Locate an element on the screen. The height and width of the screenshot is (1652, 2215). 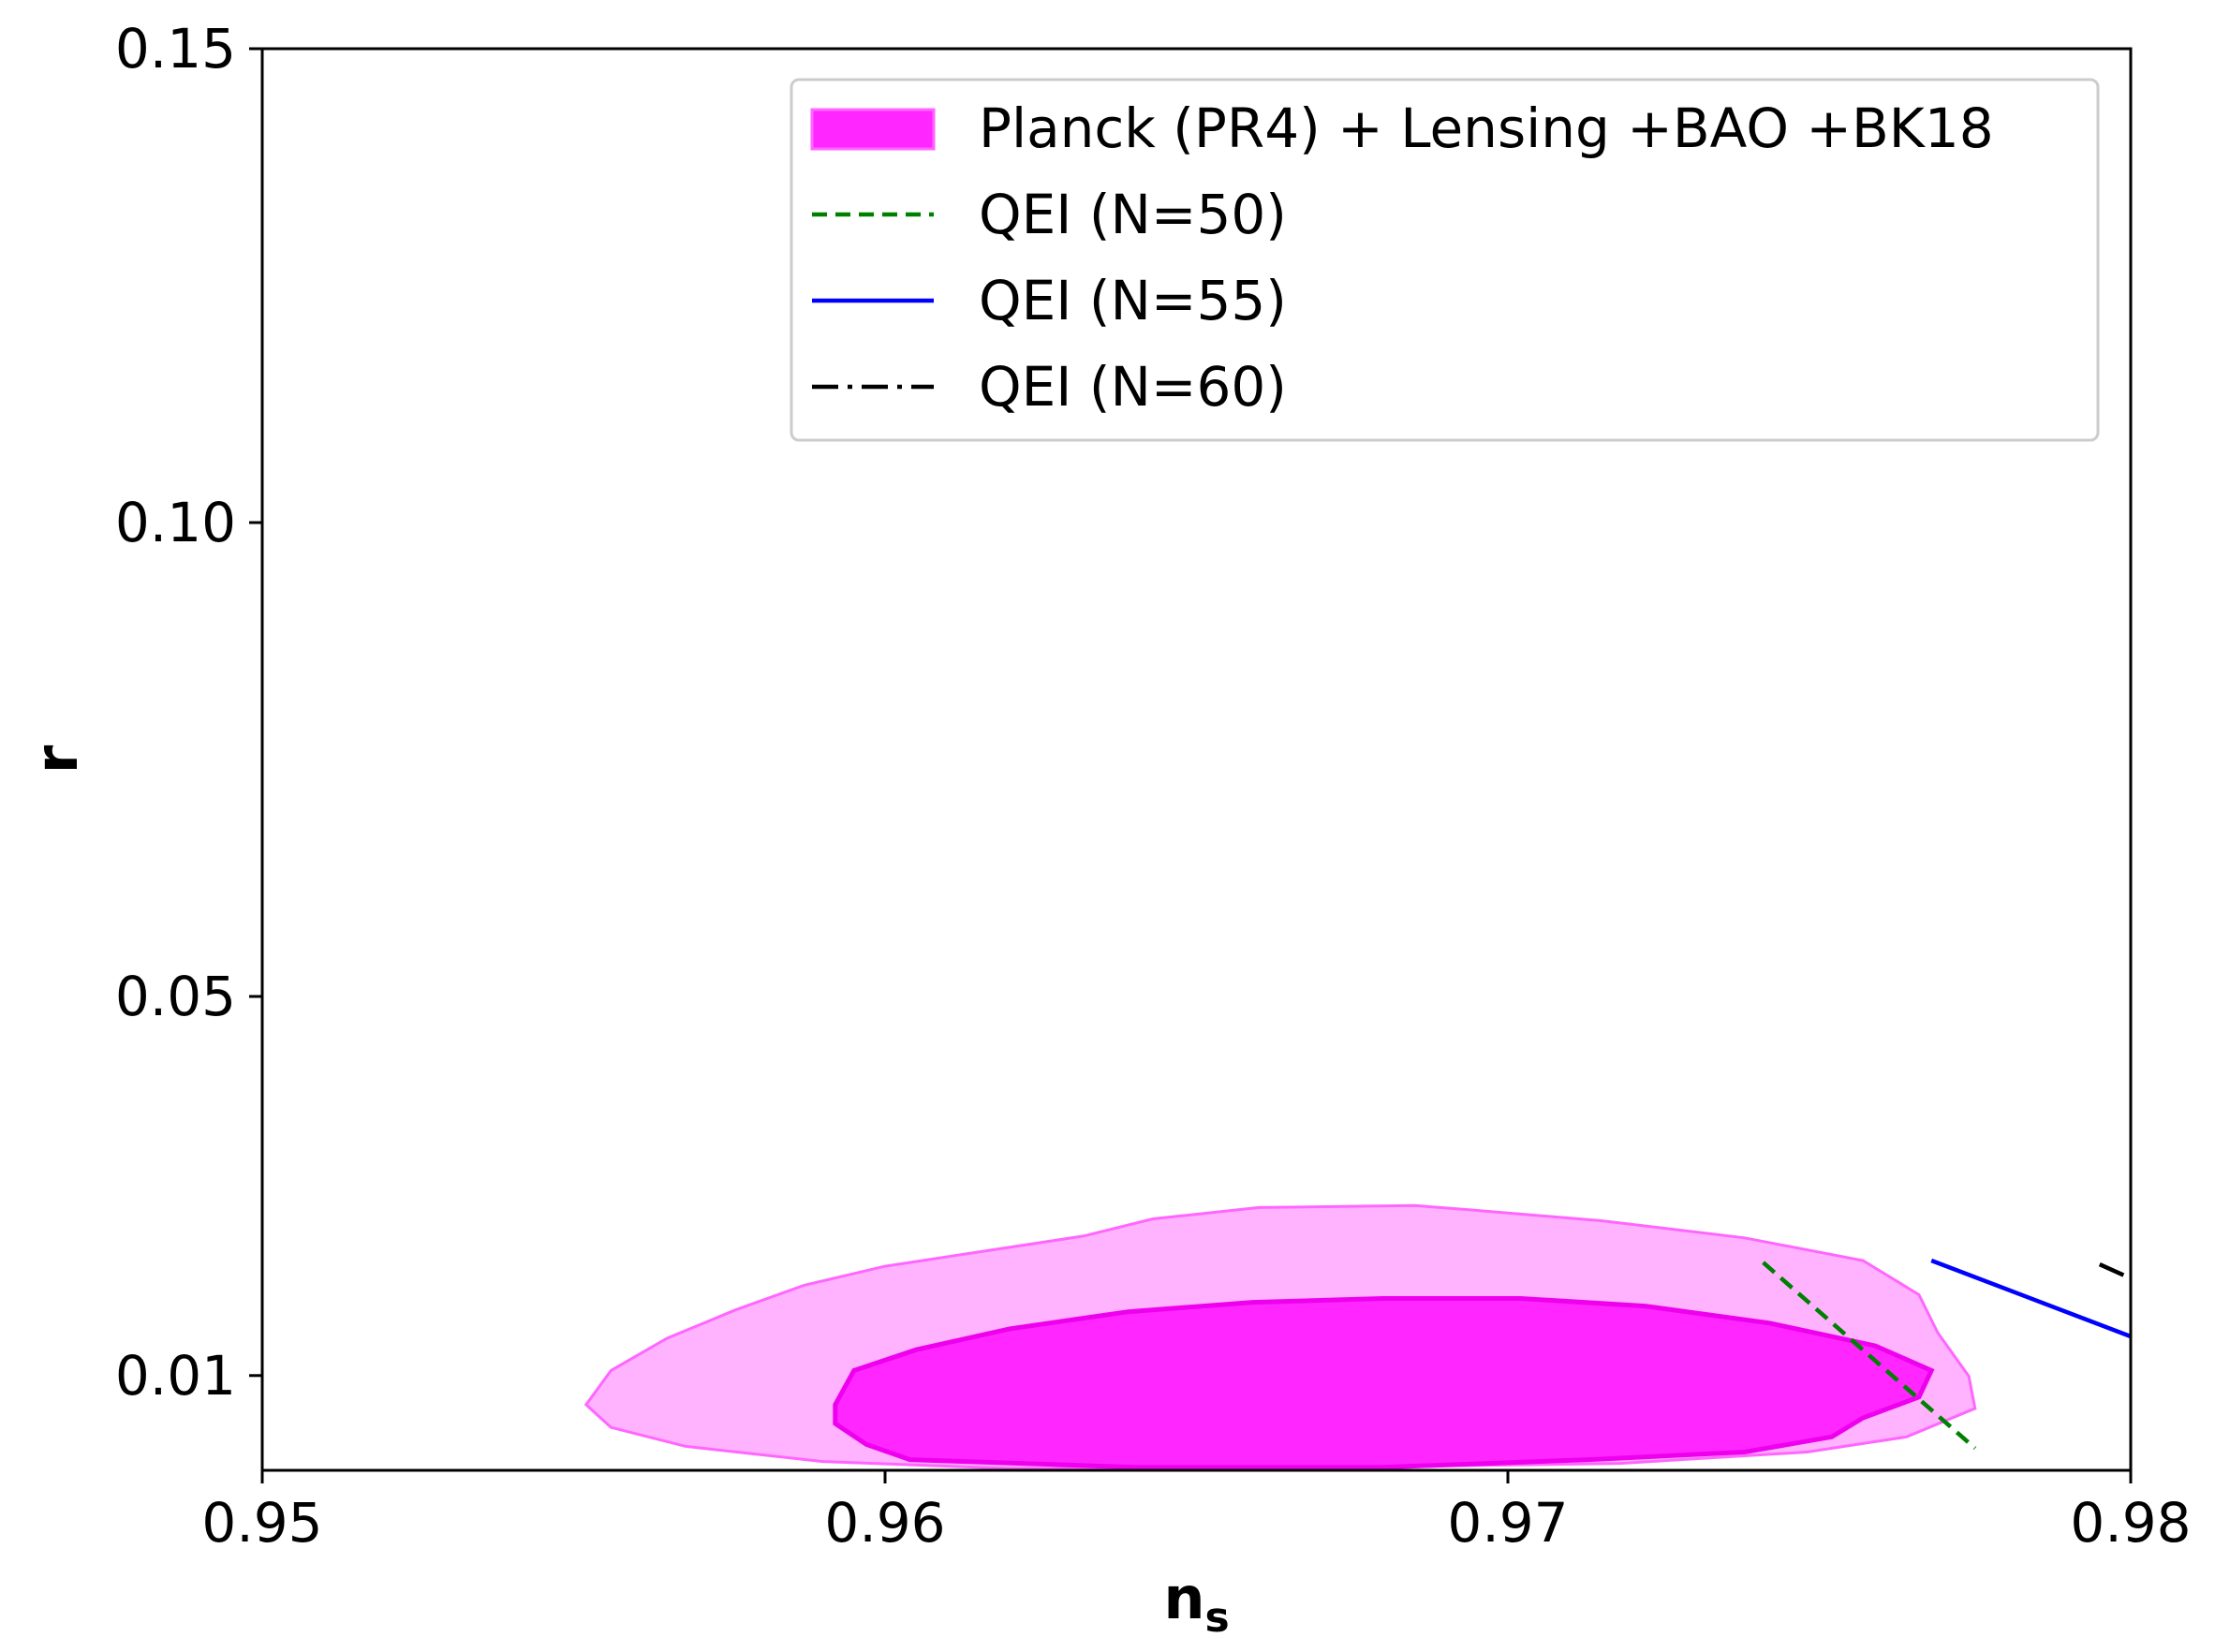
series-layer is located at coordinates (1946, 1355).